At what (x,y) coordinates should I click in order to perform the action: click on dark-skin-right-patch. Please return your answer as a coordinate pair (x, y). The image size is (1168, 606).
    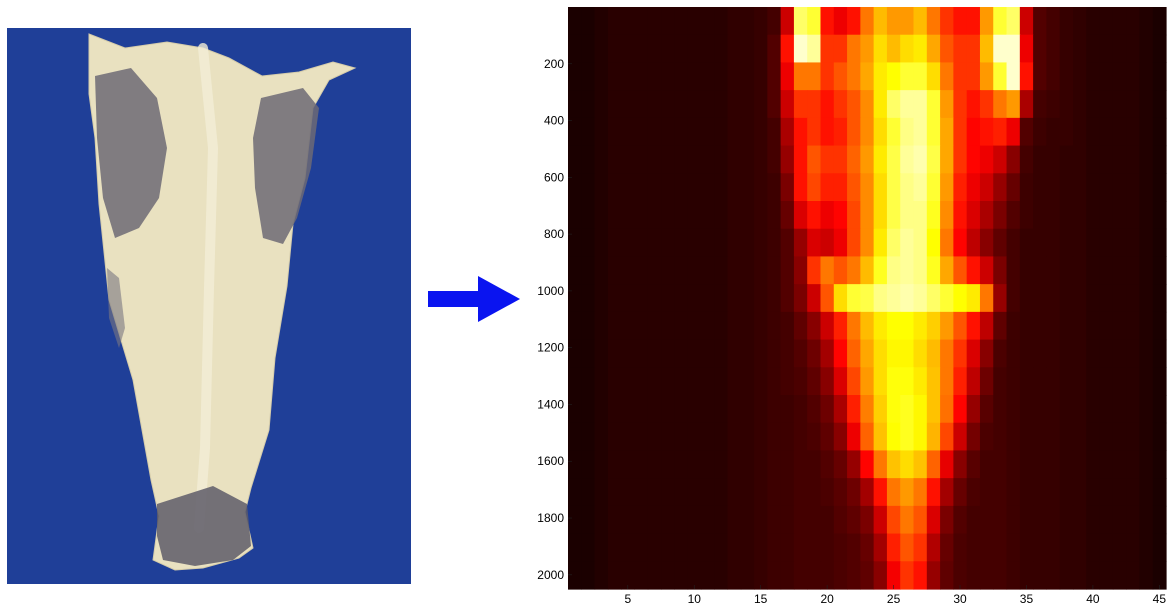
    Looking at the image, I should click on (286, 166).